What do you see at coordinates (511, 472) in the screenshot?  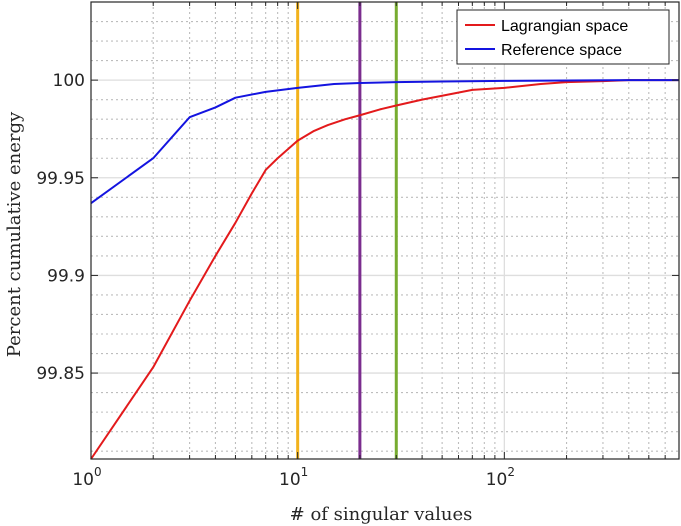 I see `x-tick-exponent: 2` at bounding box center [511, 472].